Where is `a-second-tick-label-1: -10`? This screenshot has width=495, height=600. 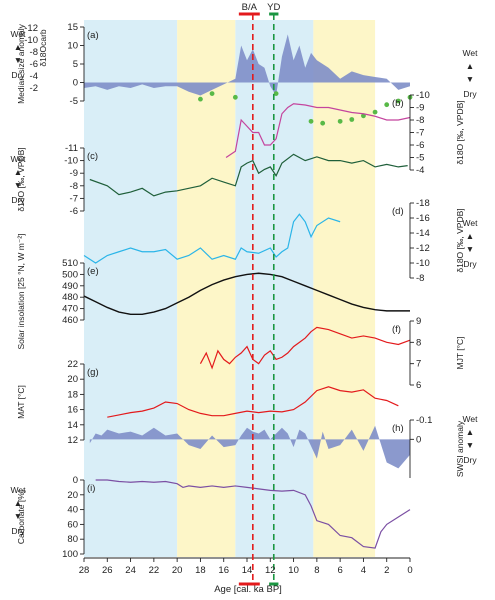 a-second-tick-label-1: -10 is located at coordinates (31, 40).